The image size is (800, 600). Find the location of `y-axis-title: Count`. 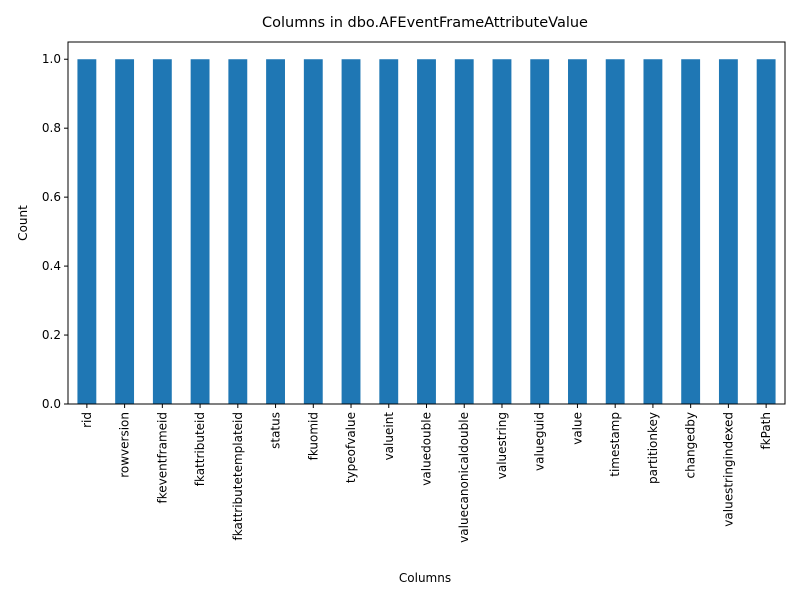

y-axis-title: Count is located at coordinates (23, 223).